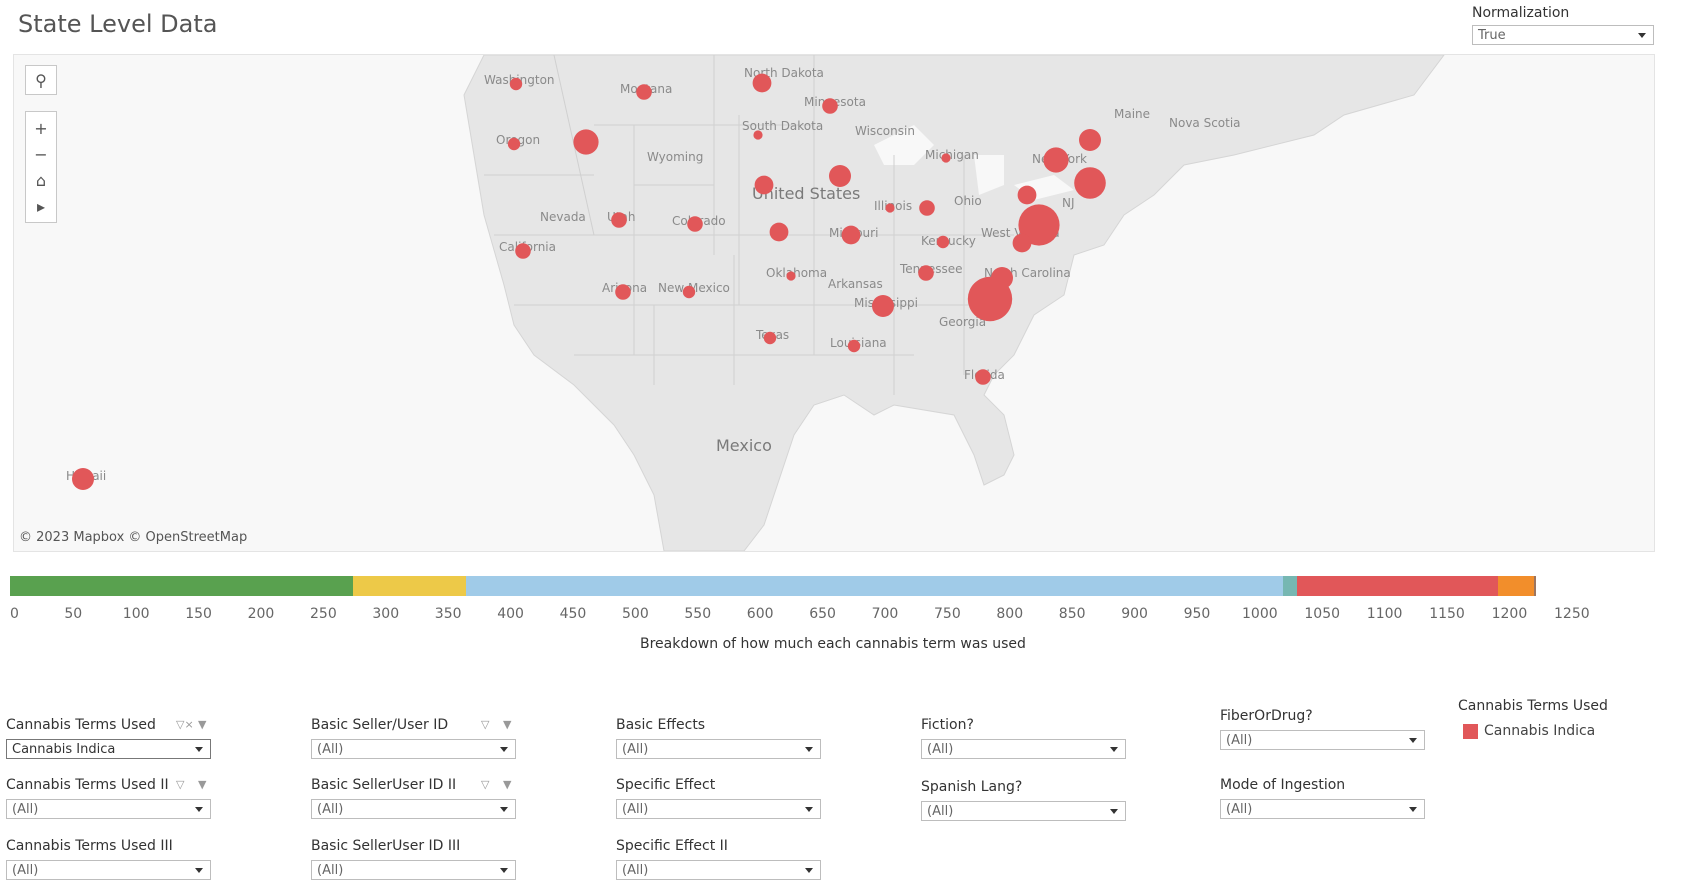 This screenshot has width=1687, height=892. Describe the element at coordinates (514, 144) in the screenshot. I see `map-point-oregon` at that location.